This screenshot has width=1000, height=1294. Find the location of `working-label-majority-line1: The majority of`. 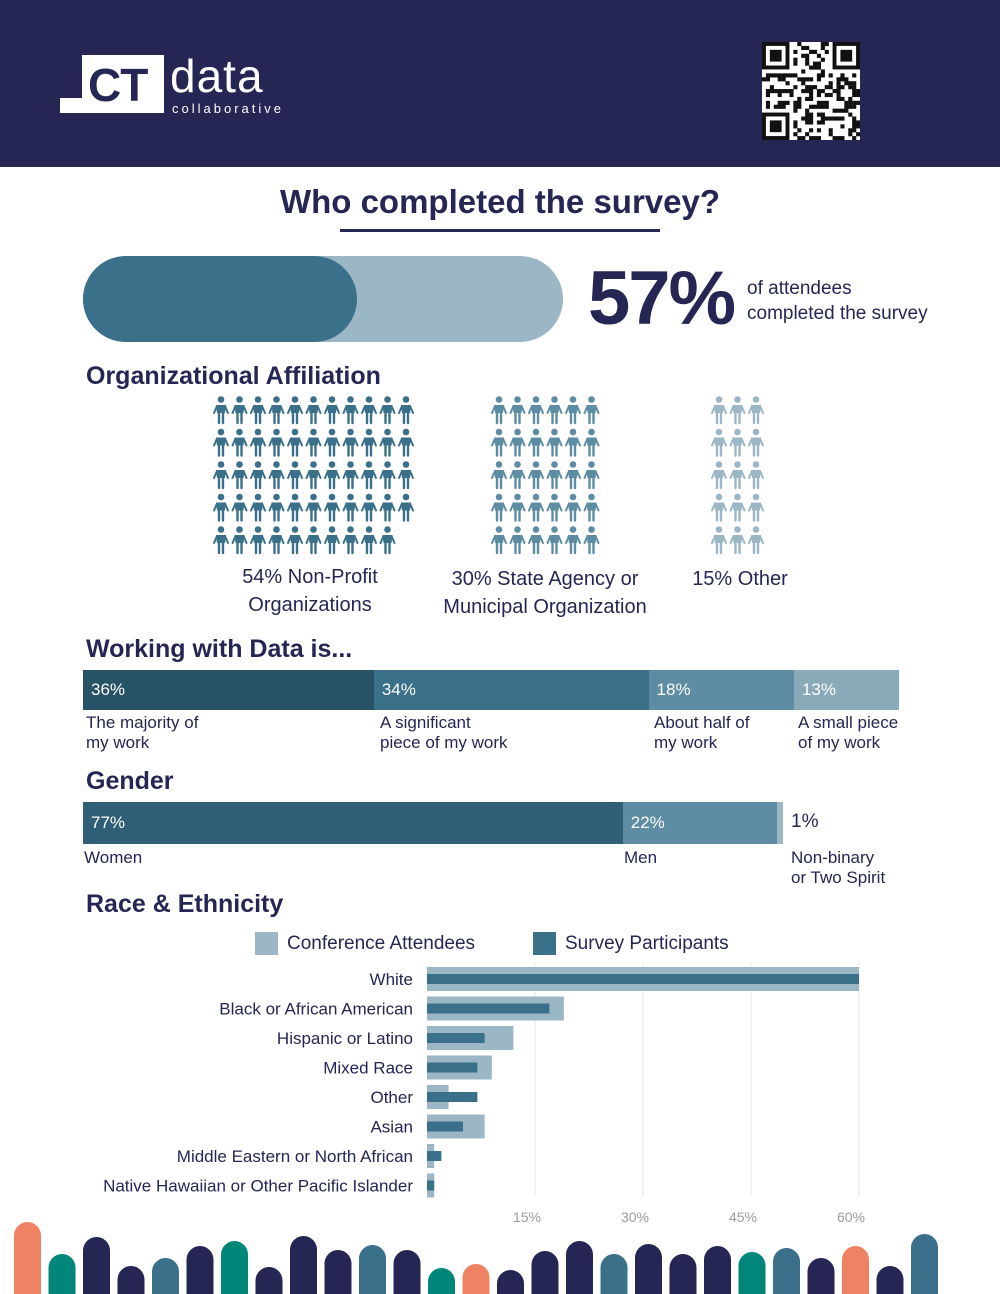

working-label-majority-line1: The majority of is located at coordinates (142, 722).